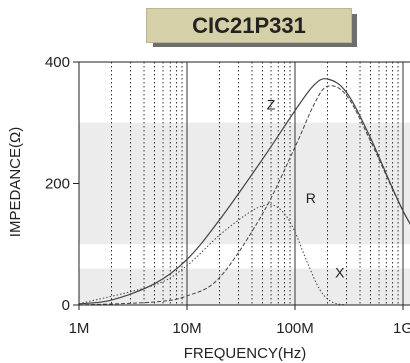  I want to click on y-axis-label: IMPEDANCE(Ω), so click(15, 182).